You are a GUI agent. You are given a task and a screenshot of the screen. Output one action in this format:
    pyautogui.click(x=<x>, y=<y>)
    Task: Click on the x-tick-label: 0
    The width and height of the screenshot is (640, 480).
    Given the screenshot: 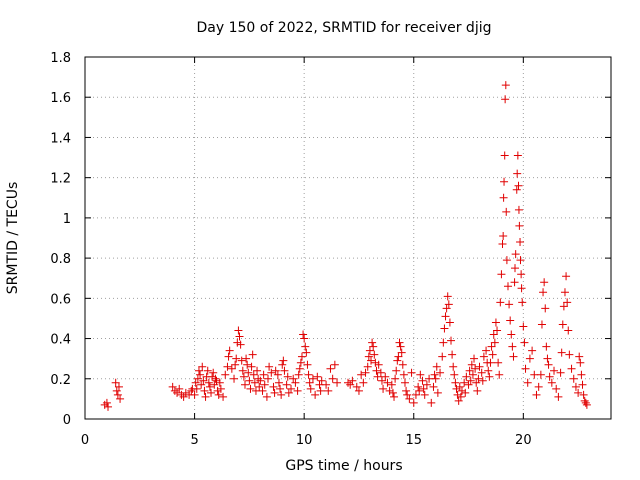 What is the action you would take?
    pyautogui.click(x=85, y=440)
    